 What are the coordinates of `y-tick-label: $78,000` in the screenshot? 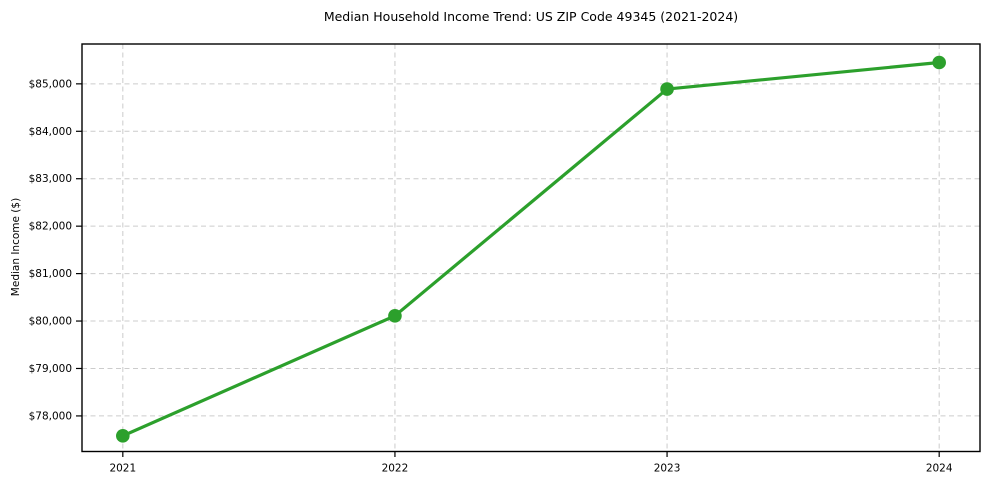 It's located at (50, 416).